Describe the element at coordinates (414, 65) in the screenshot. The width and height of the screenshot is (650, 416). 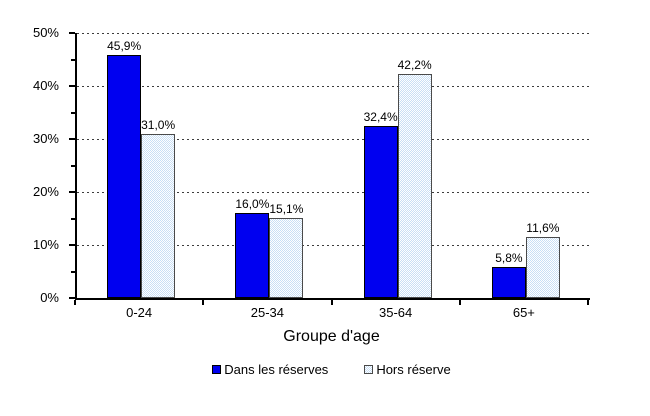
I see `bar-value-label: 42,2%` at that location.